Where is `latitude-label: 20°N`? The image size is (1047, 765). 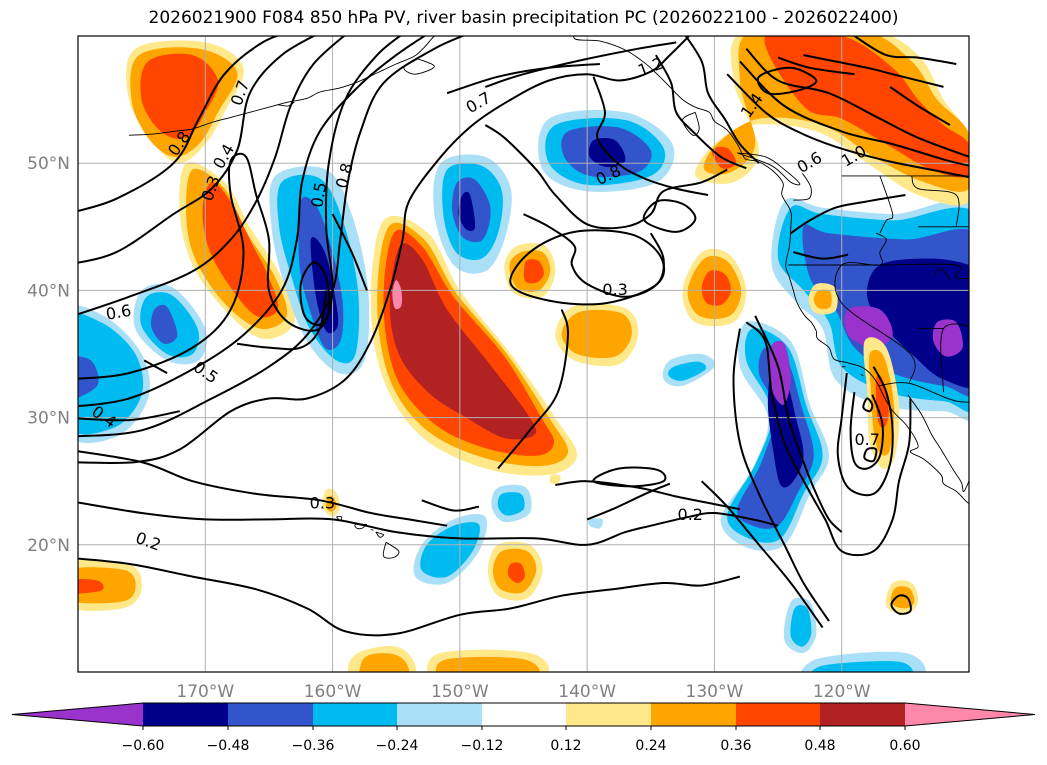 latitude-label: 20°N is located at coordinates (48, 546).